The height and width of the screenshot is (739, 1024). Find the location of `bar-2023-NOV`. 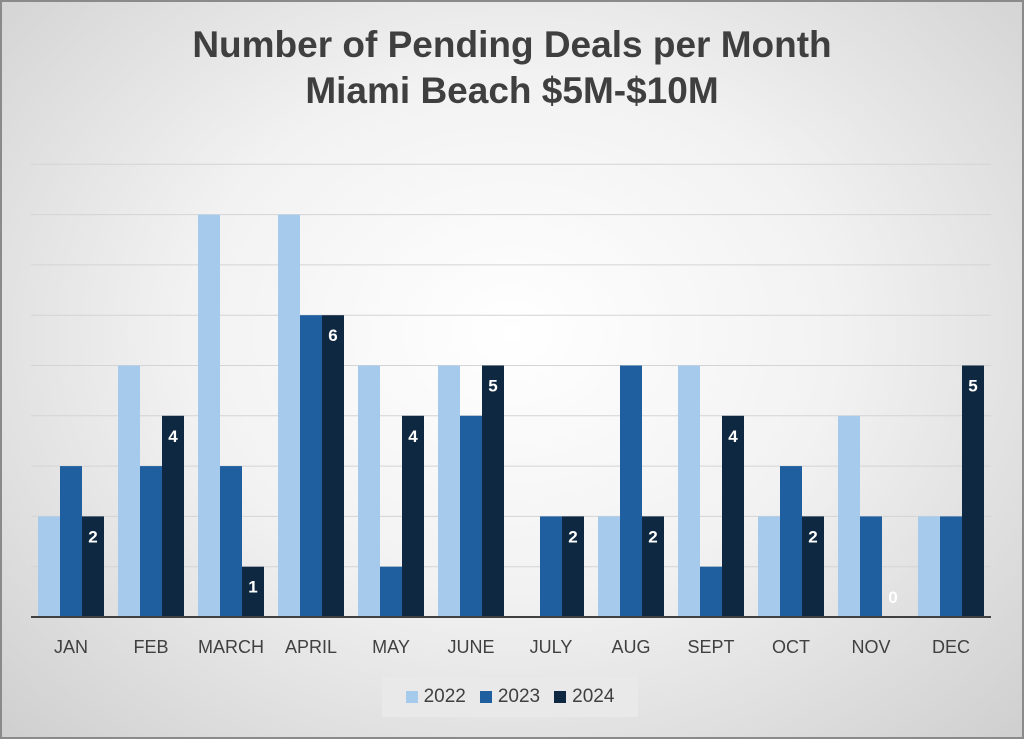

bar-2023-NOV is located at coordinates (871, 566).